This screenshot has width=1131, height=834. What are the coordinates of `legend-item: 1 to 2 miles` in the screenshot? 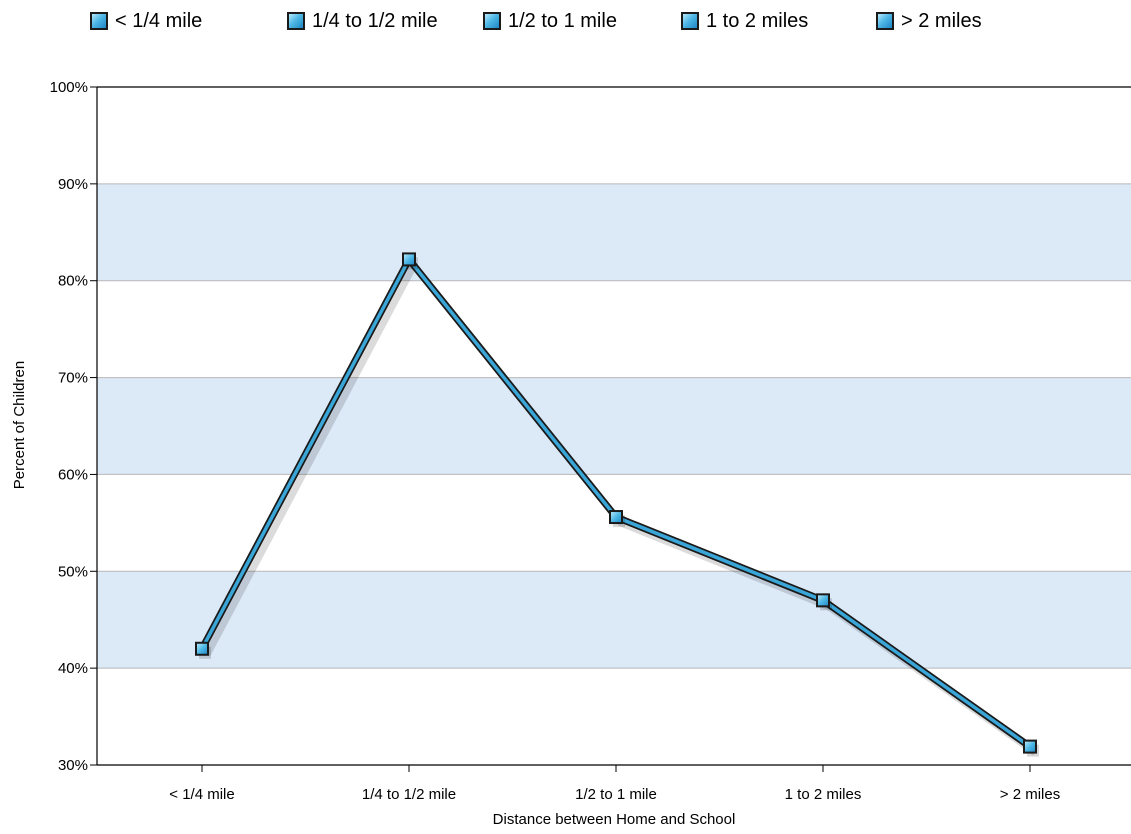 It's located at (744, 21).